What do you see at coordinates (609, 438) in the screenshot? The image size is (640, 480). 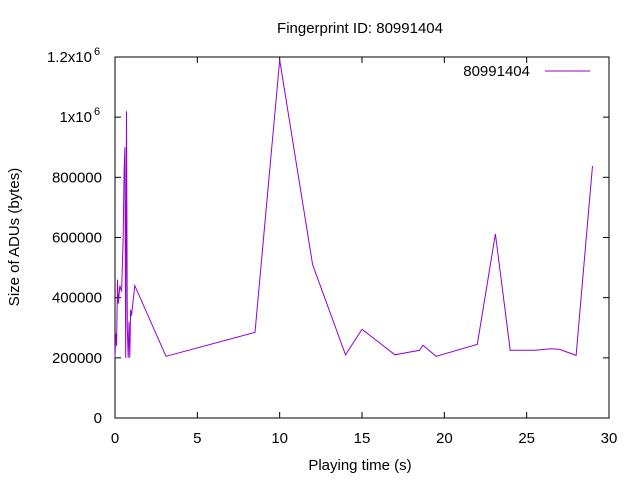 I see `x-tick-label: 30` at bounding box center [609, 438].